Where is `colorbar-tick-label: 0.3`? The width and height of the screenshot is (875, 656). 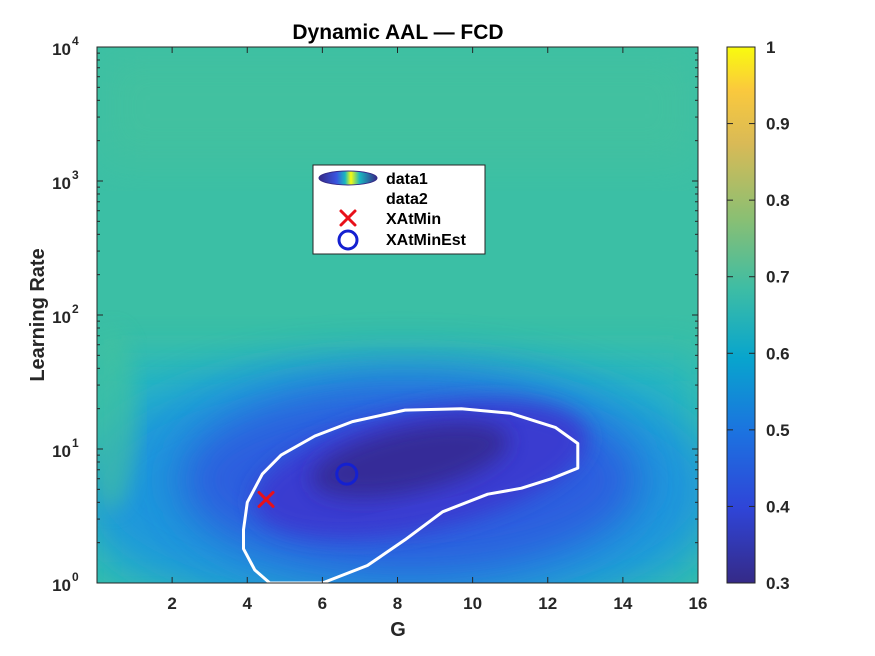 colorbar-tick-label: 0.3 is located at coordinates (778, 583).